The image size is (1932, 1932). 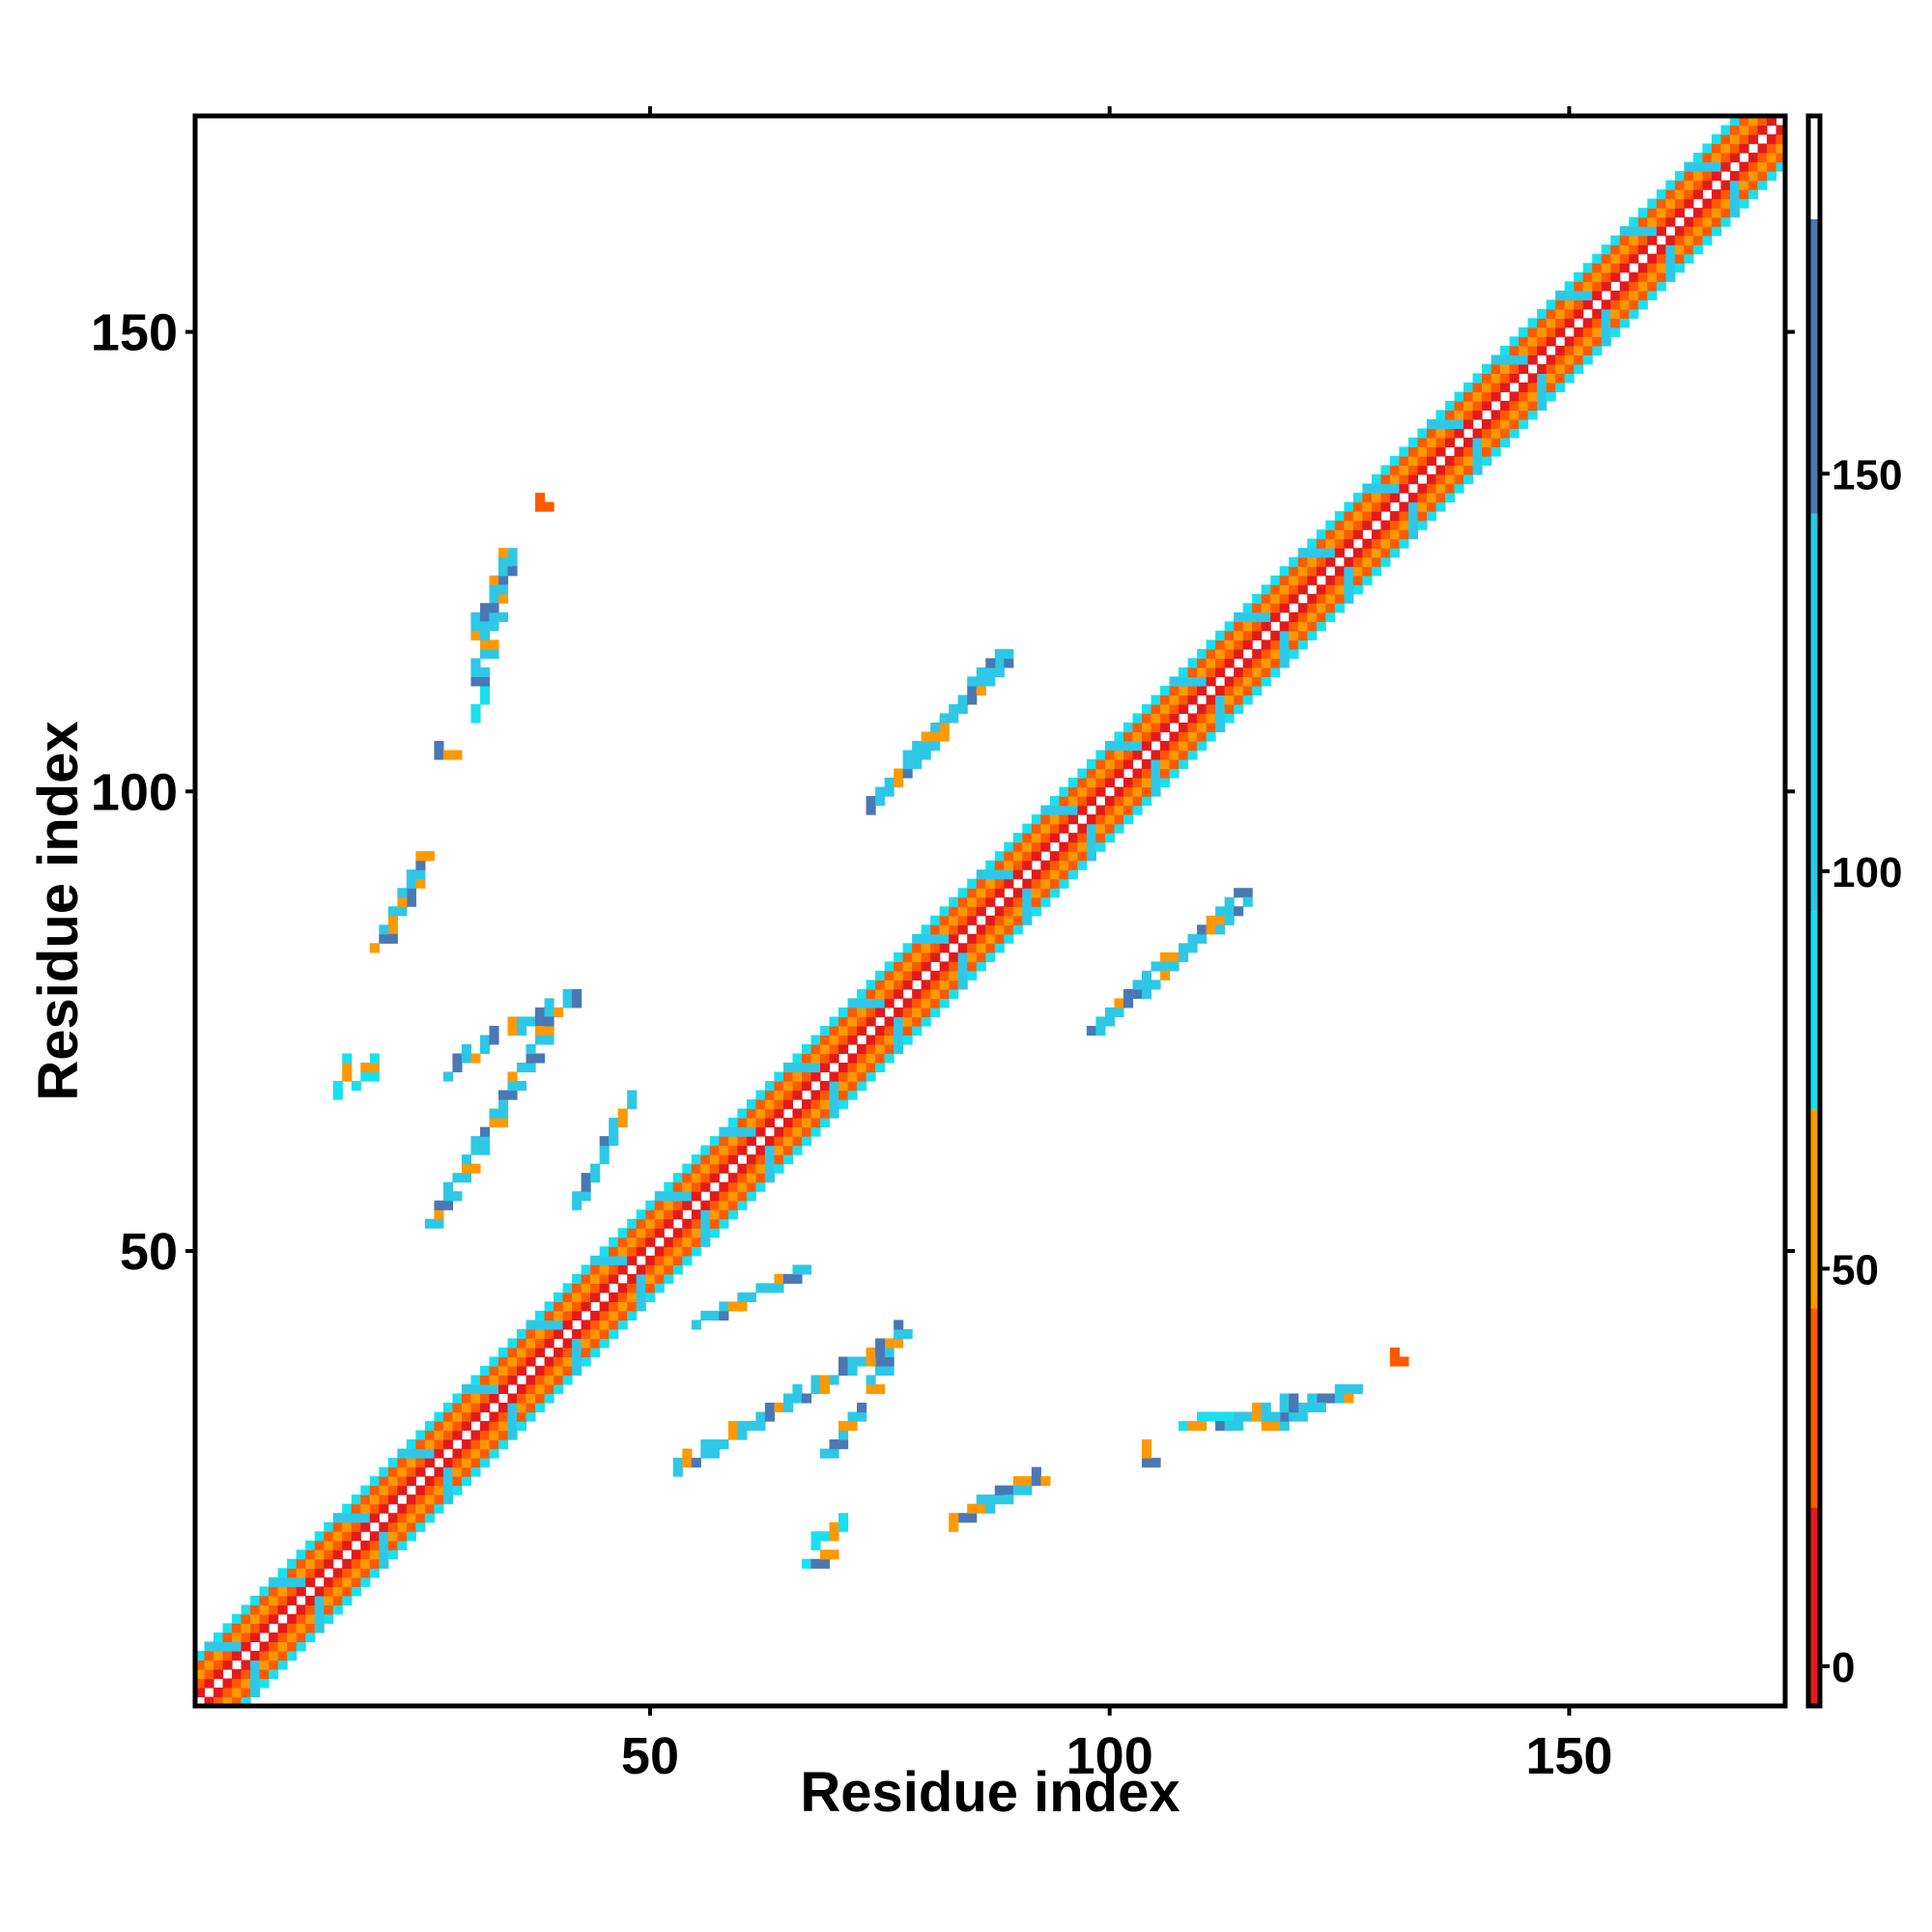 What do you see at coordinates (1814, 1408) in the screenshot?
I see `colorbar-band` at bounding box center [1814, 1408].